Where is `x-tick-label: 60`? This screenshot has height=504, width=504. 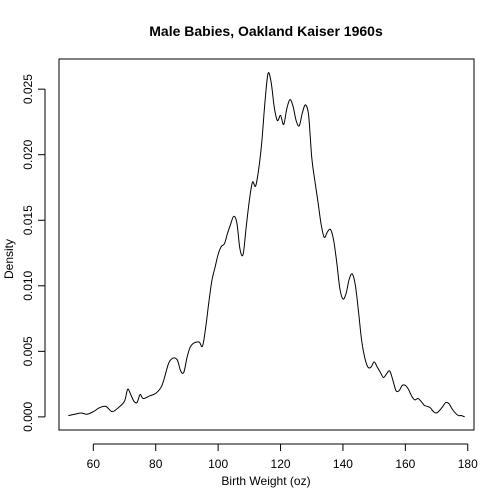 x-tick-label: 60 is located at coordinates (94, 464).